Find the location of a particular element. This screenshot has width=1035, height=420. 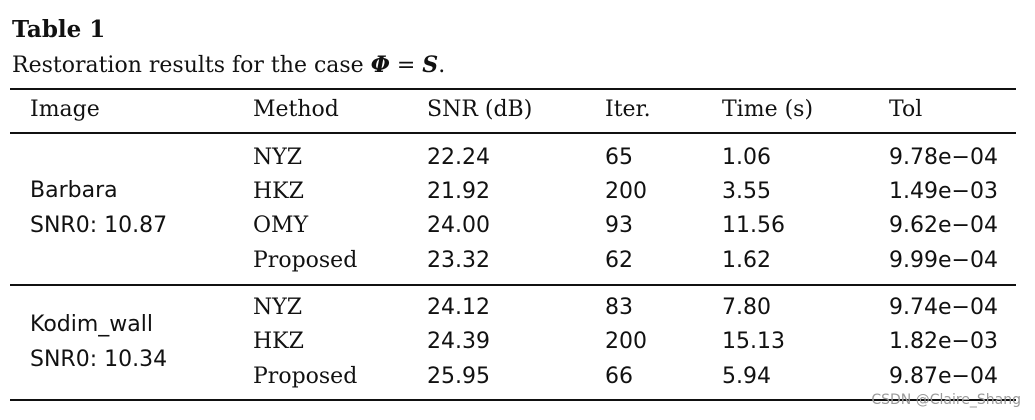

header-rule is located at coordinates (513, 133).